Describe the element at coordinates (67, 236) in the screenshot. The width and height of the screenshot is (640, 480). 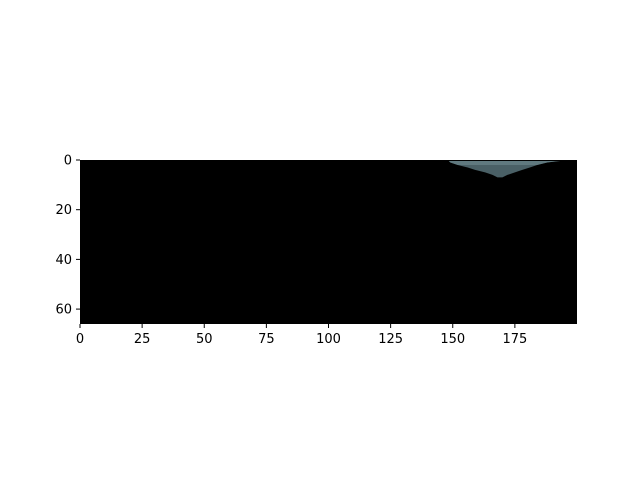
I see `y-axis: 0 20 40 60` at that location.